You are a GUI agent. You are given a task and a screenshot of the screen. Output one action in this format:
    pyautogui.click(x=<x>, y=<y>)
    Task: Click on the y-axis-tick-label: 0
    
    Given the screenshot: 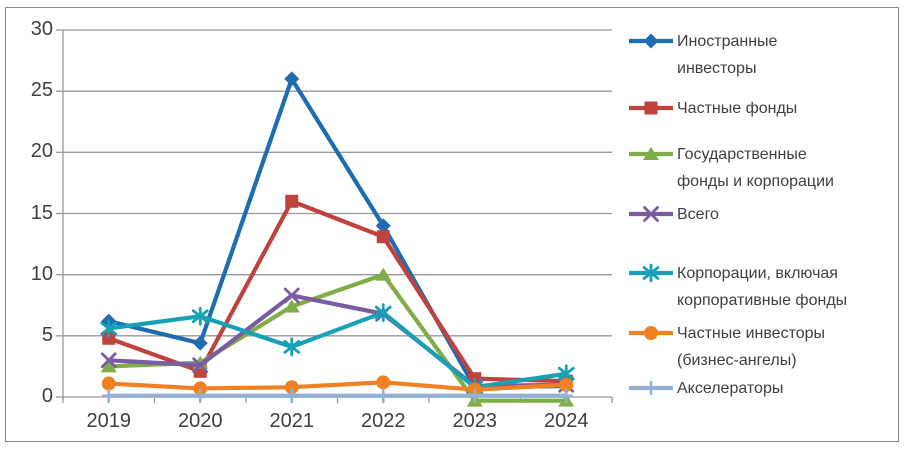 What is the action you would take?
    pyautogui.click(x=47, y=396)
    